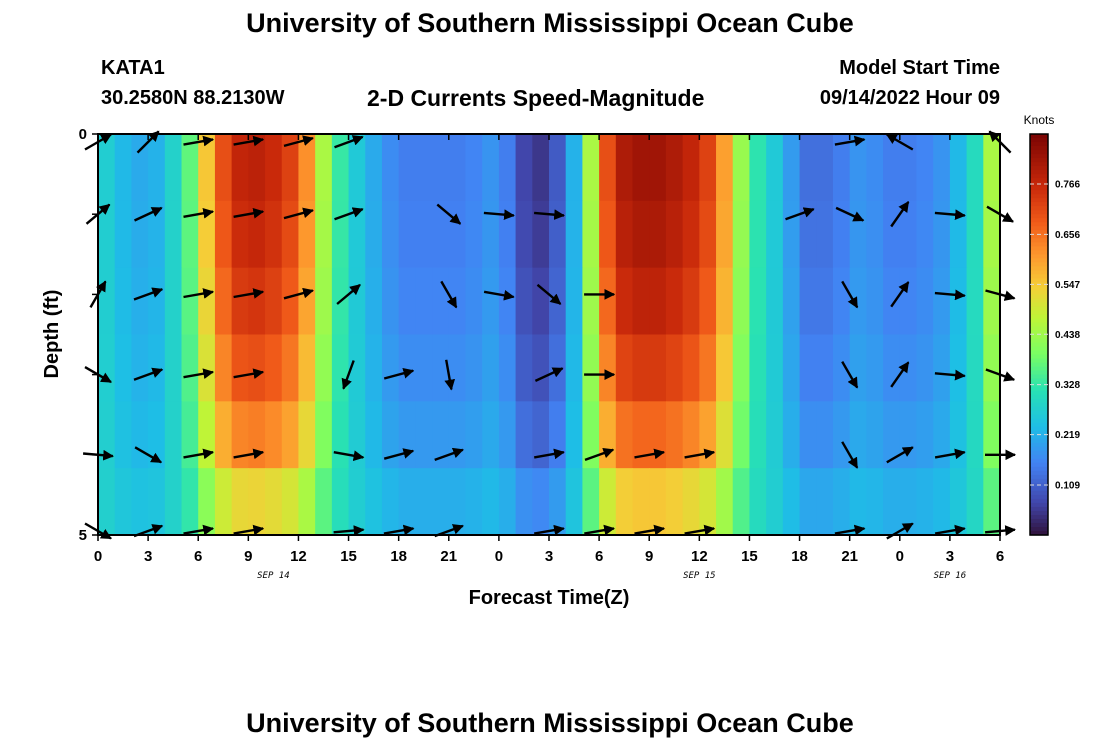 This screenshot has height=750, width=1100. I want to click on x-tick-label: 0, so click(98, 556).